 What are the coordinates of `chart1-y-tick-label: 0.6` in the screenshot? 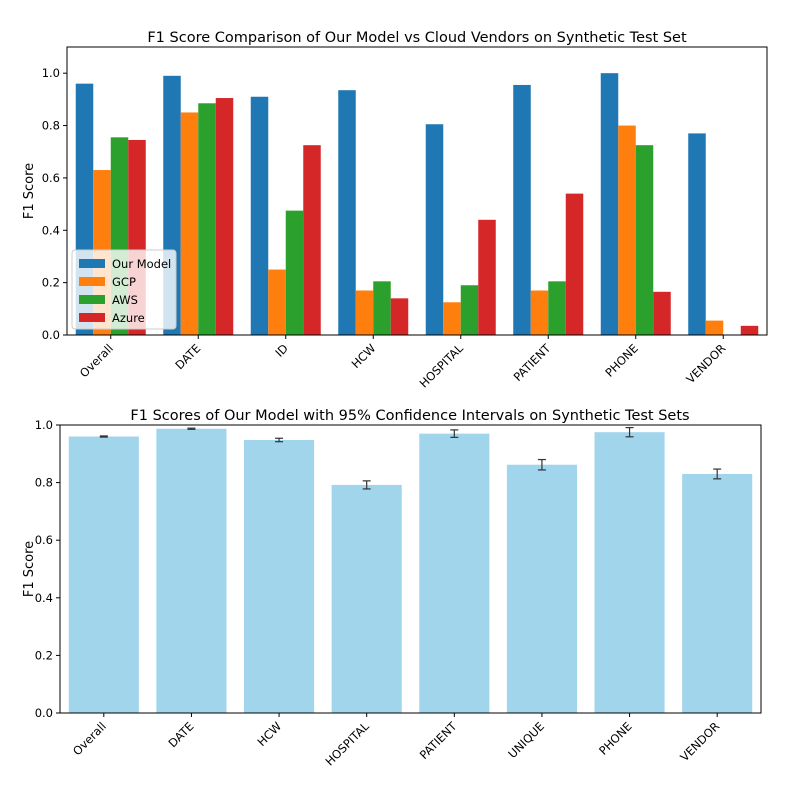 It's located at (51, 178).